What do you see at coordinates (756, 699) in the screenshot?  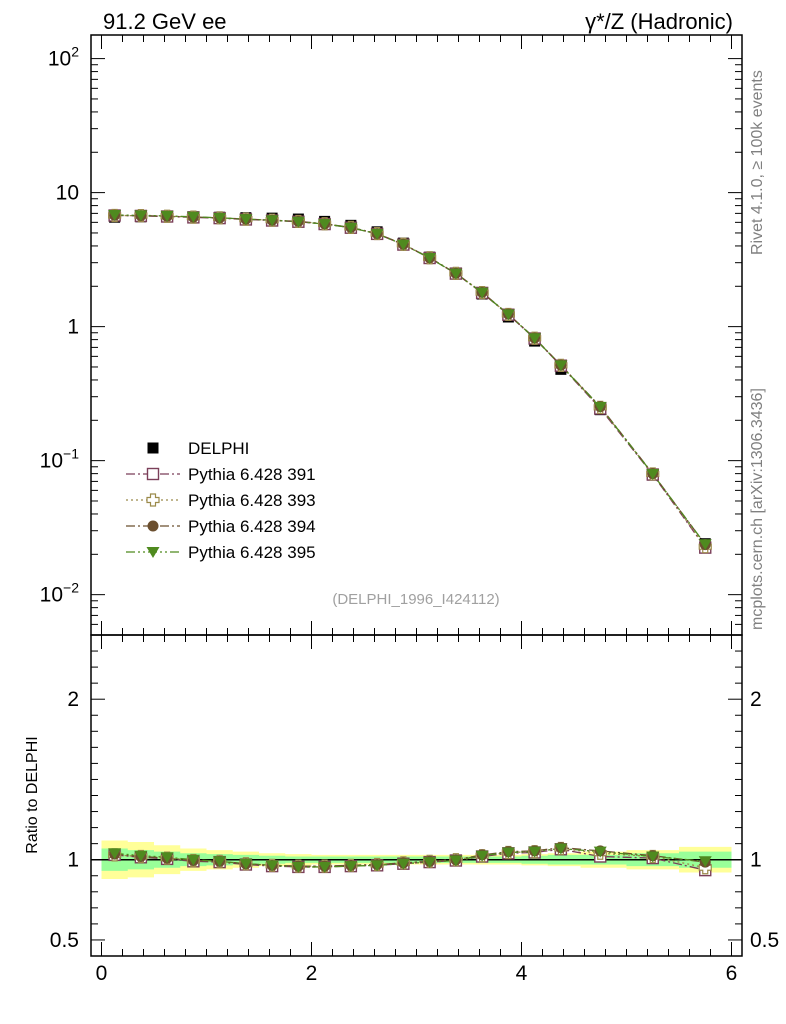 I see `ratio-y-tick-label-right: 2` at bounding box center [756, 699].